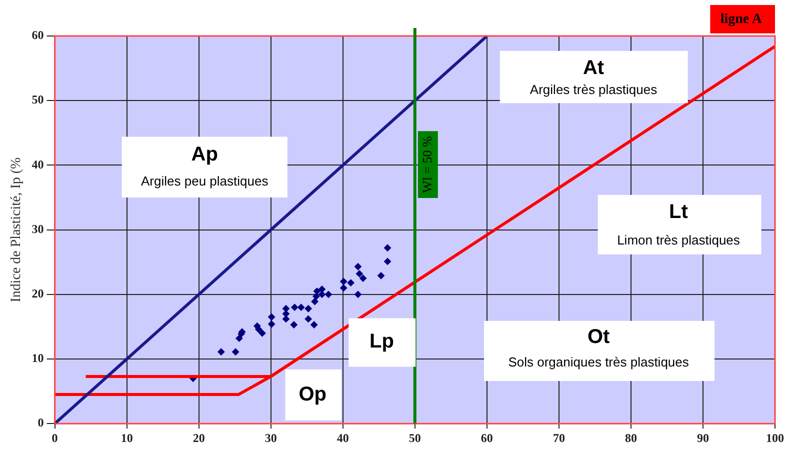 The width and height of the screenshot is (787, 451). What do you see at coordinates (599, 362) in the screenshot?
I see `annotation: Sols organiques très plastiques` at bounding box center [599, 362].